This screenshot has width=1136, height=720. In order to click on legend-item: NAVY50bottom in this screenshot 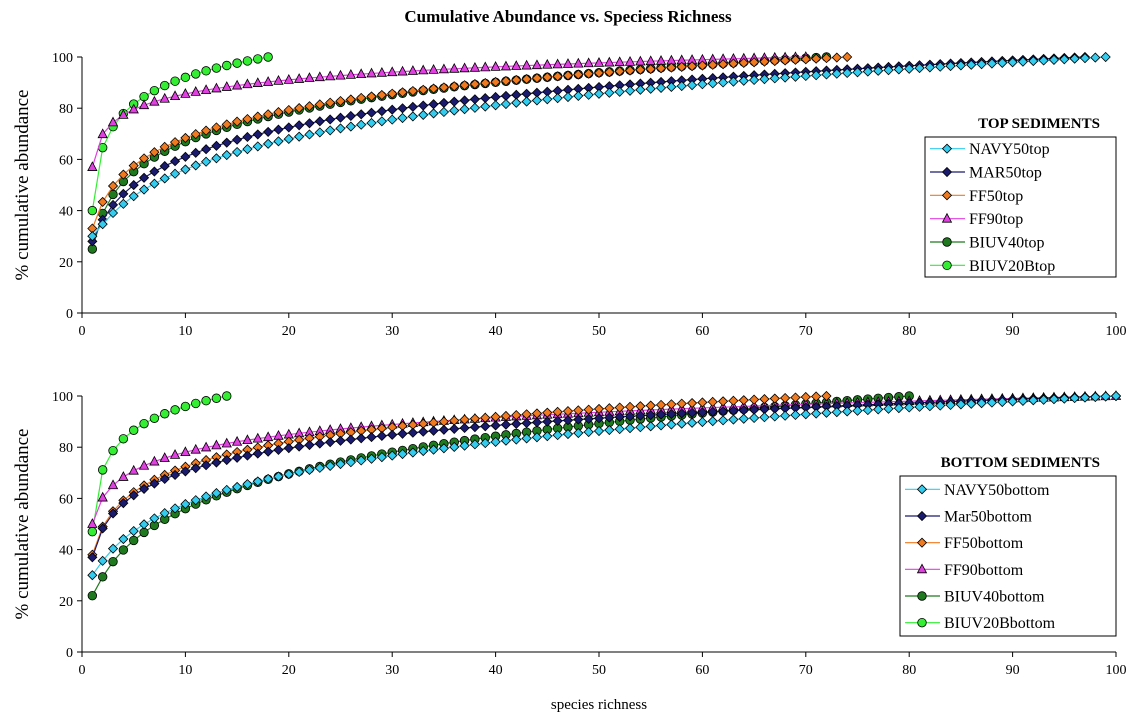, I will do `click(977, 490)`.